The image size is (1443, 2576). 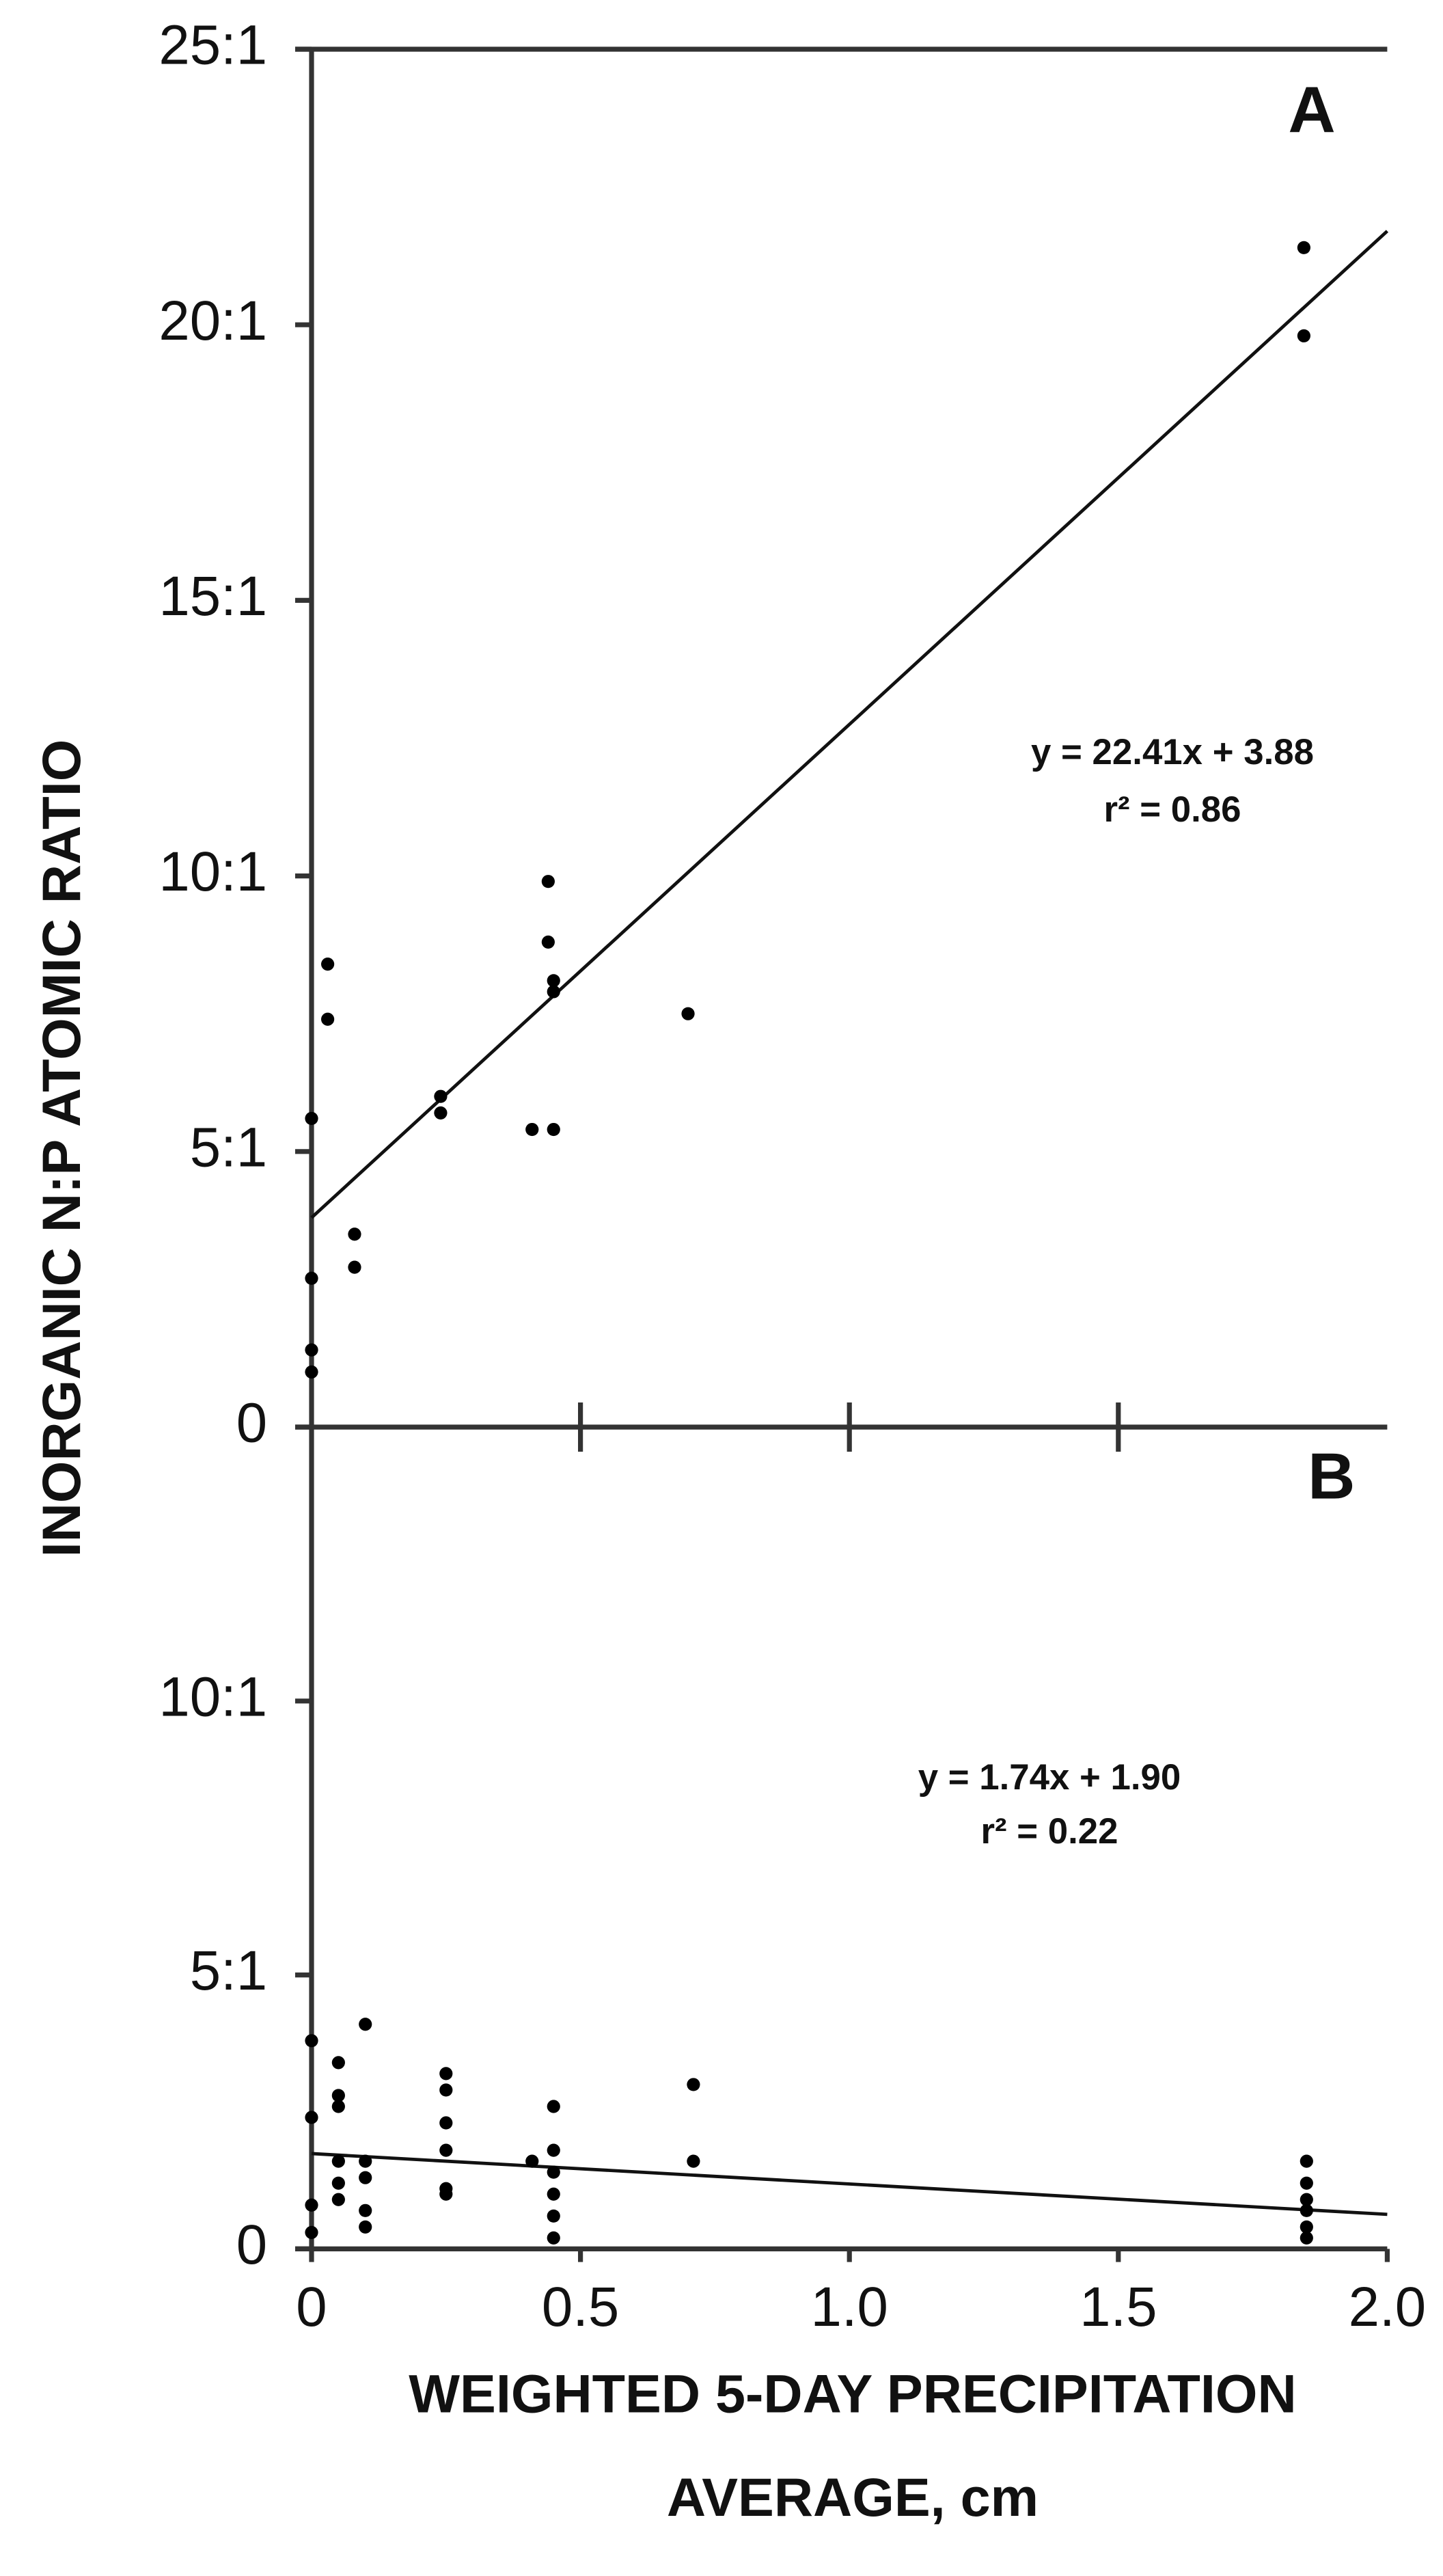 What do you see at coordinates (849, 2307) in the screenshot?
I see `x-tick-label: 1.0` at bounding box center [849, 2307].